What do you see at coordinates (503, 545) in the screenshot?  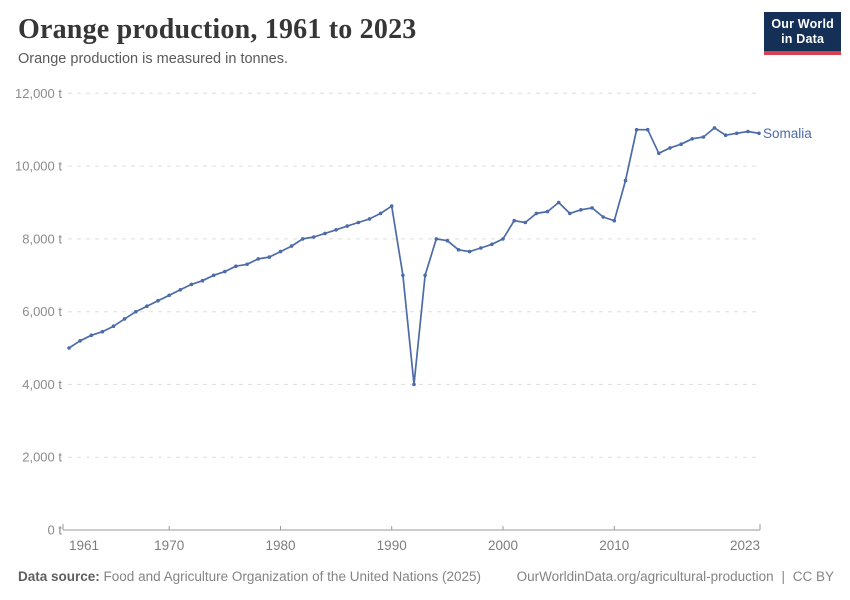 I see `x-axis-tick-label: 2000` at bounding box center [503, 545].